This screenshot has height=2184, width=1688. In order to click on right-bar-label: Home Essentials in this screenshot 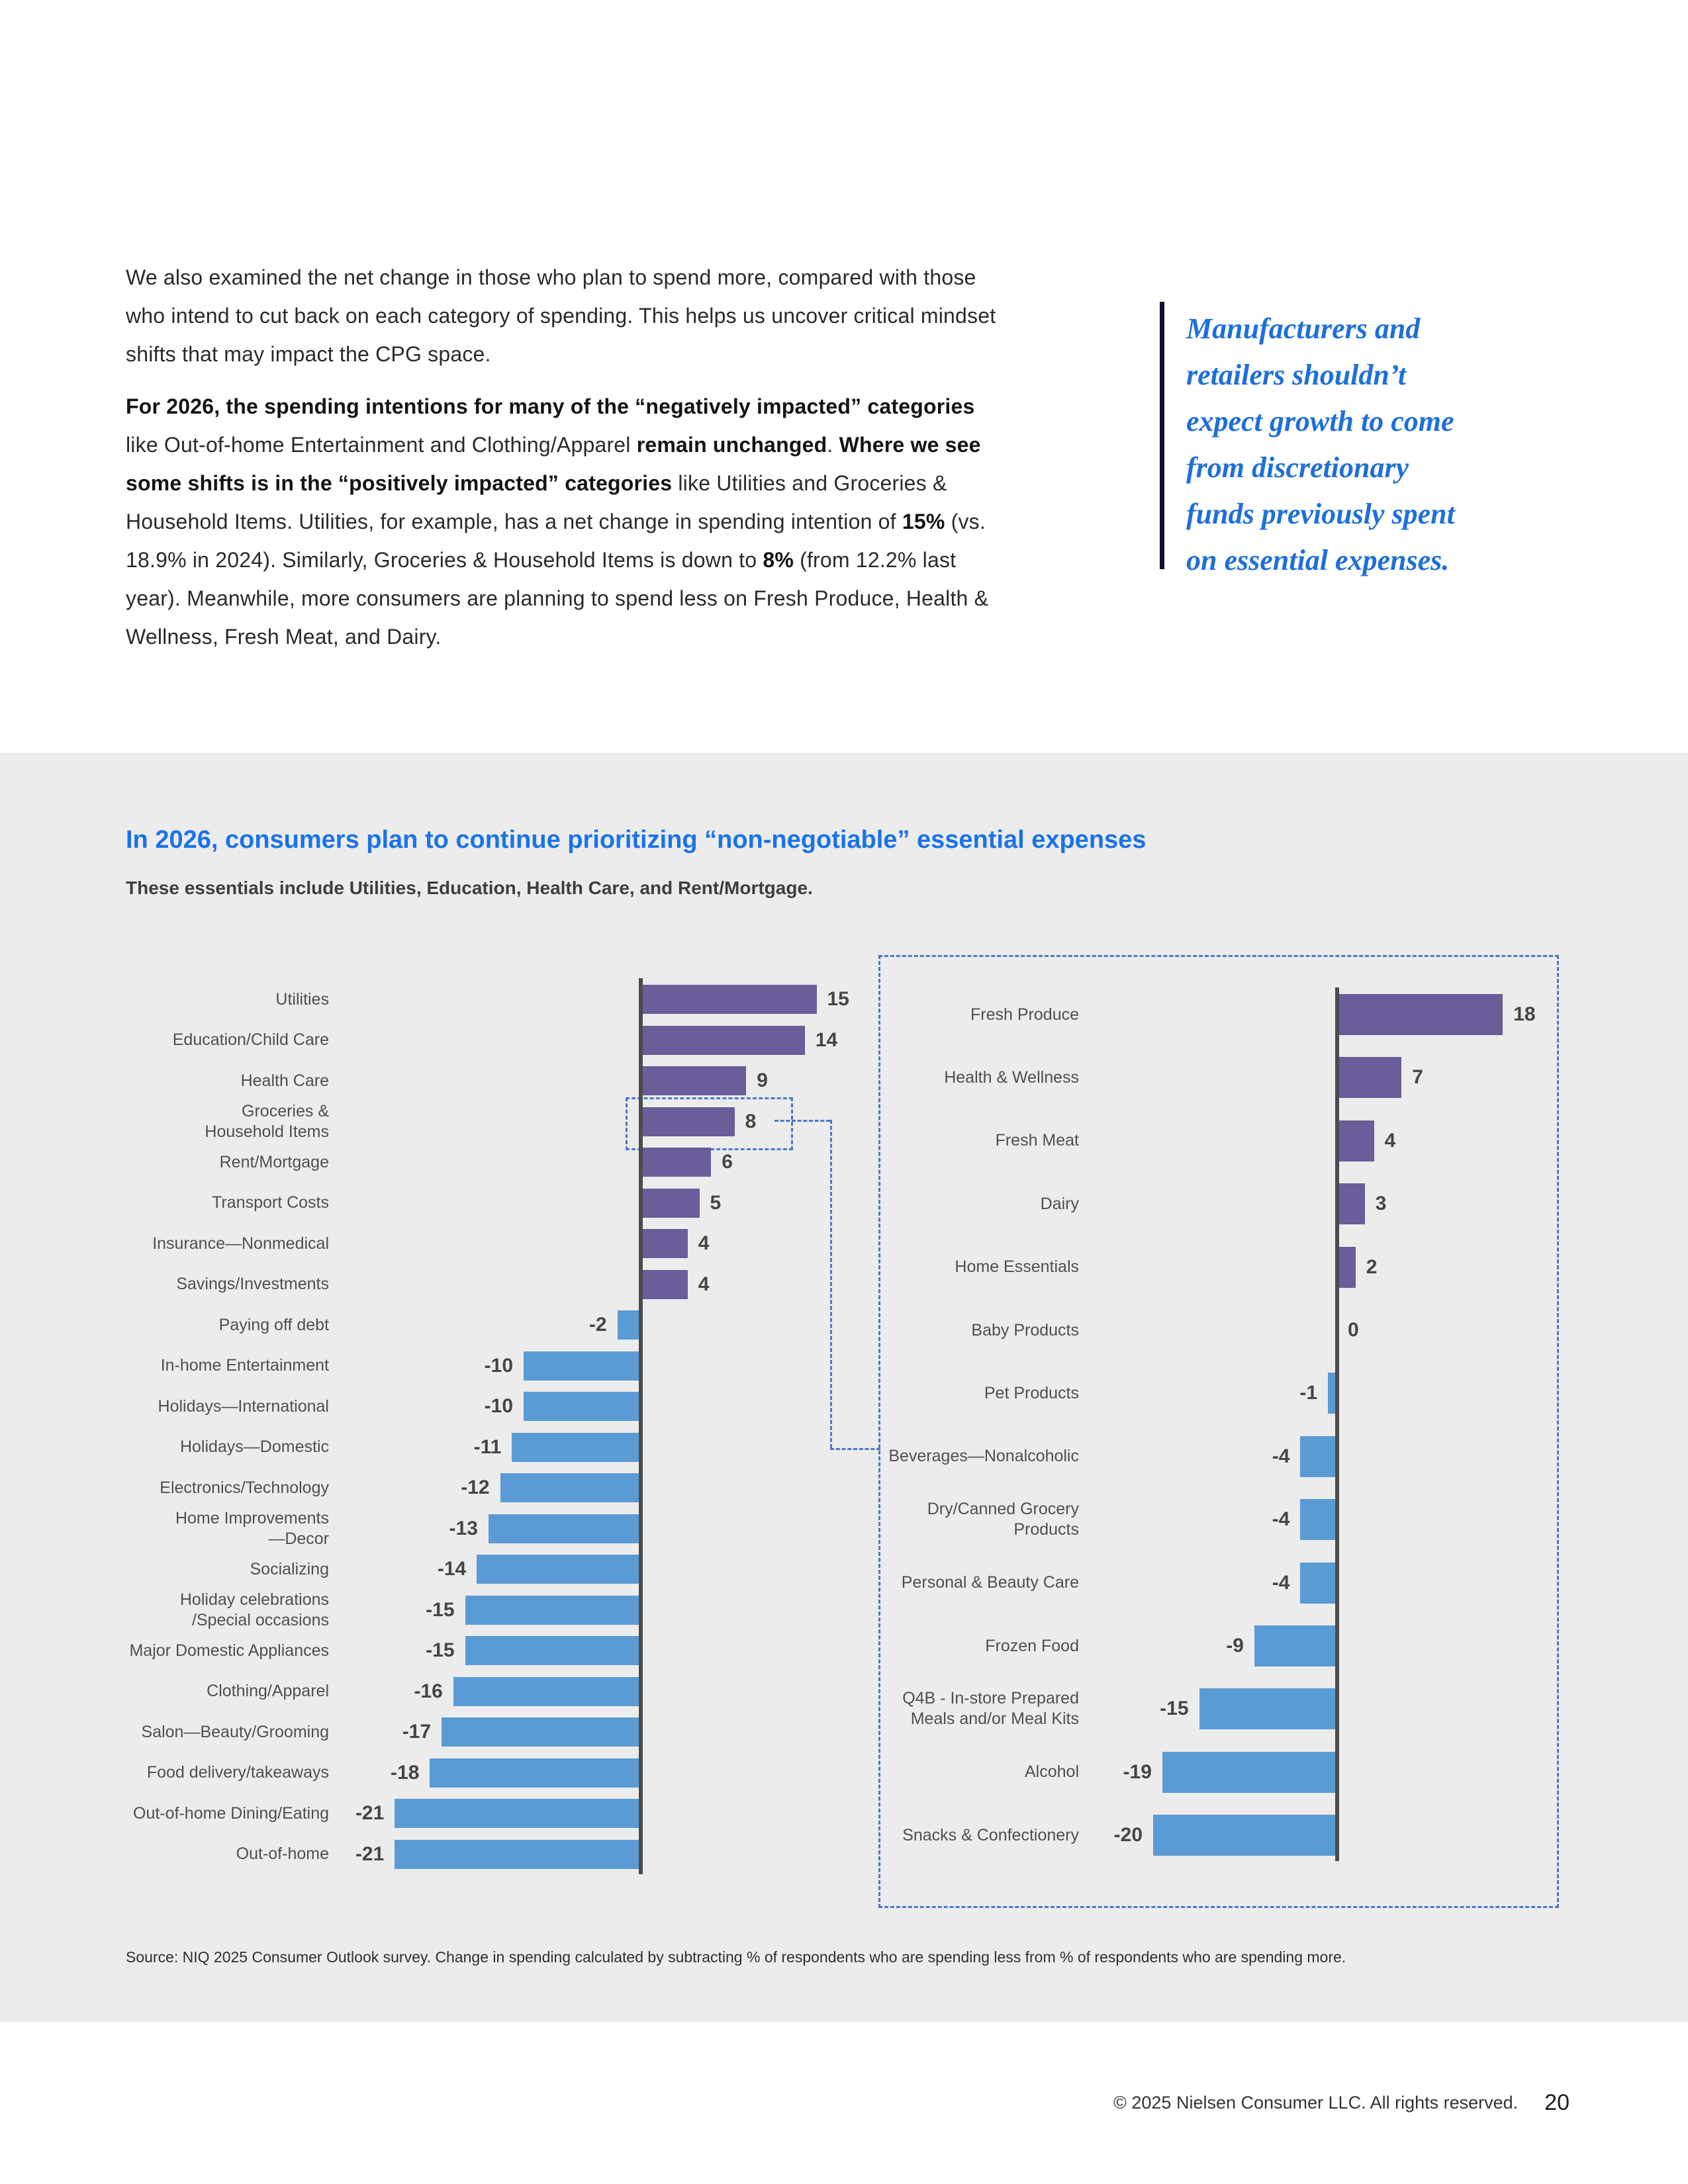, I will do `click(1017, 1267)`.